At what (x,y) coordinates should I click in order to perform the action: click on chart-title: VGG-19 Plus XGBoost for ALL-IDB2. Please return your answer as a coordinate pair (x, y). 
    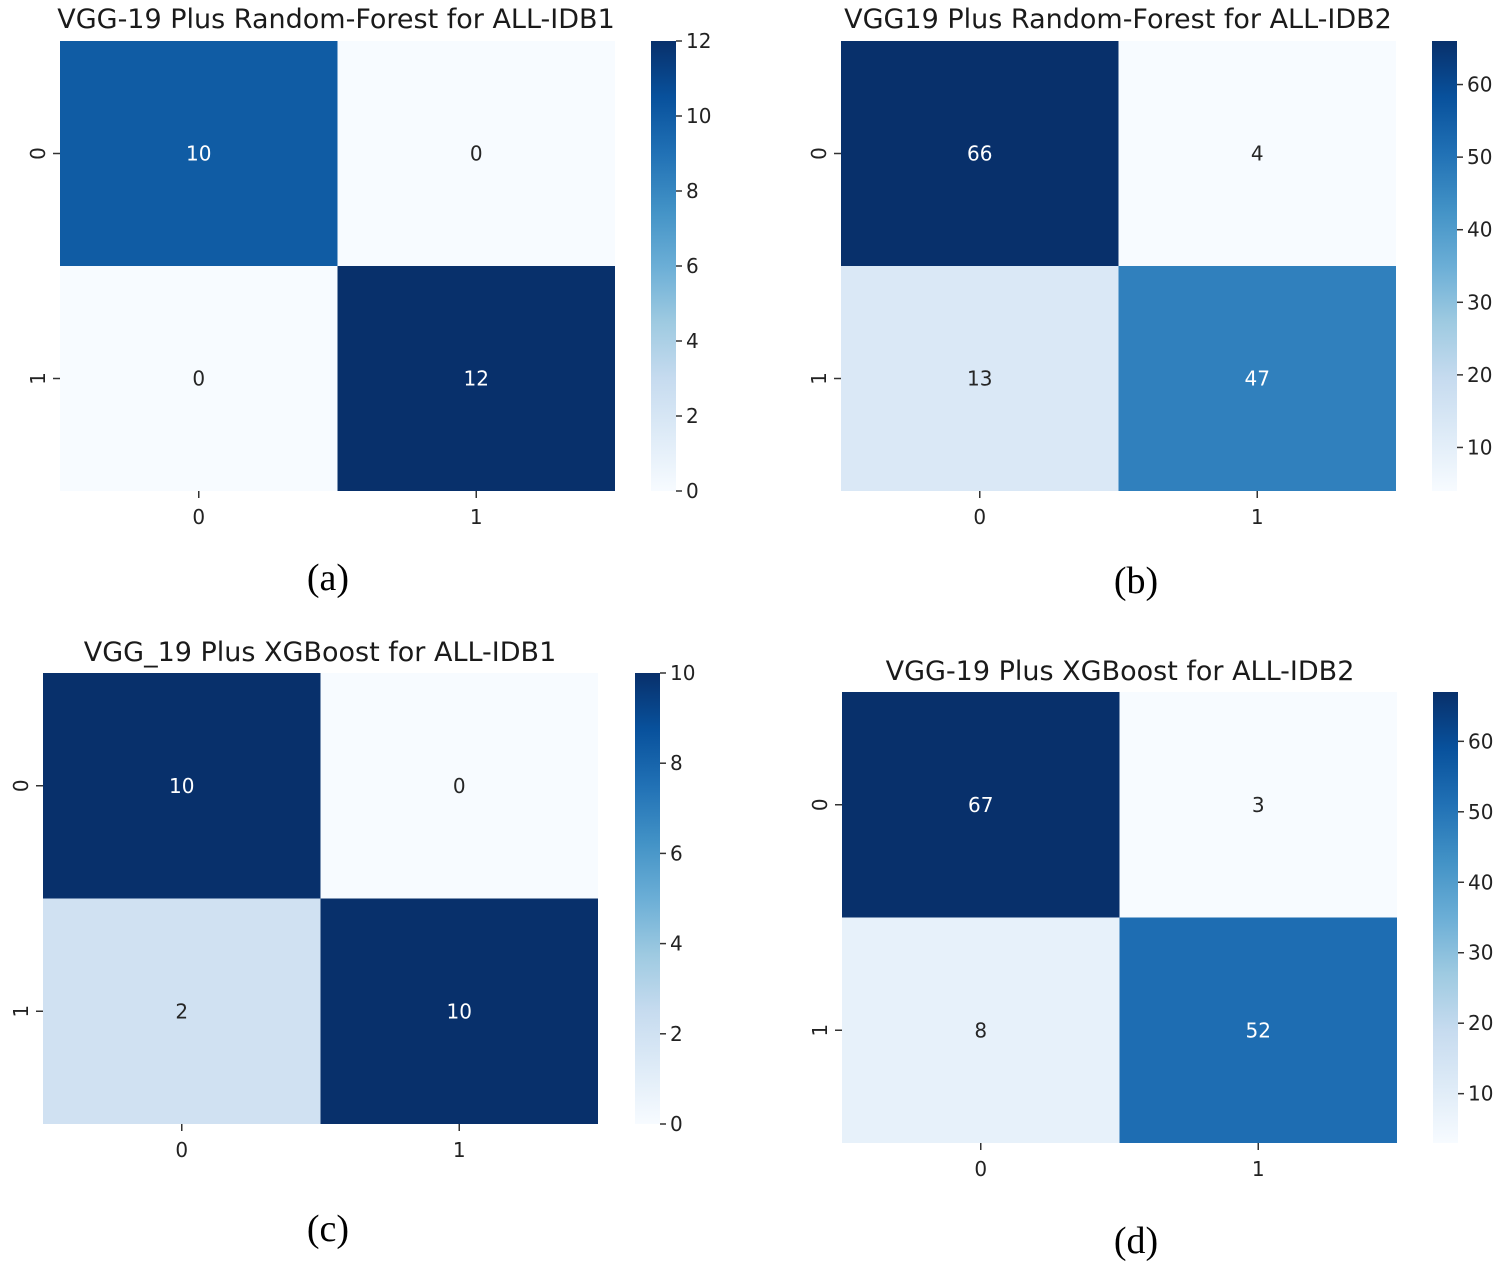
    Looking at the image, I should click on (1120, 671).